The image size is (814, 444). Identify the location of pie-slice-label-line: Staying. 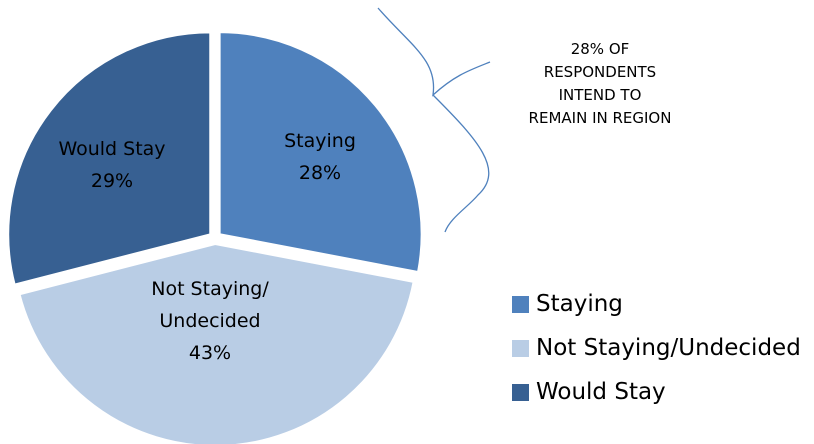
(320, 141).